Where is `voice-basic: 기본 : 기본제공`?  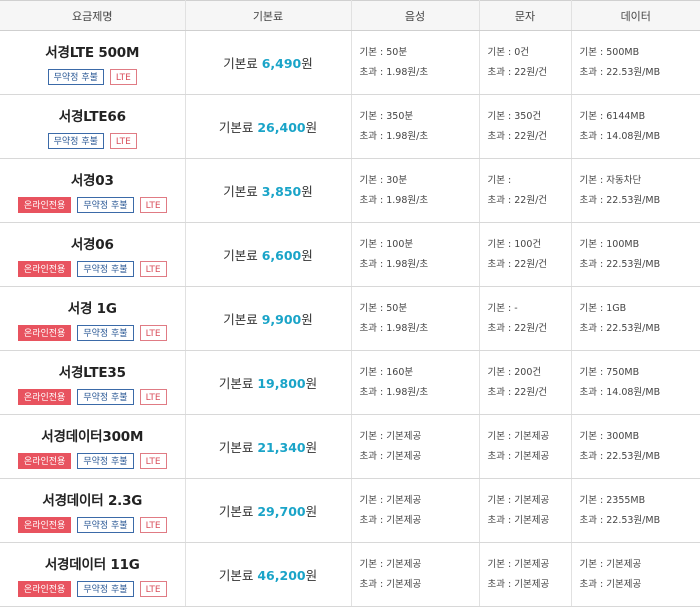 voice-basic: 기본 : 기본제공 is located at coordinates (419, 565).